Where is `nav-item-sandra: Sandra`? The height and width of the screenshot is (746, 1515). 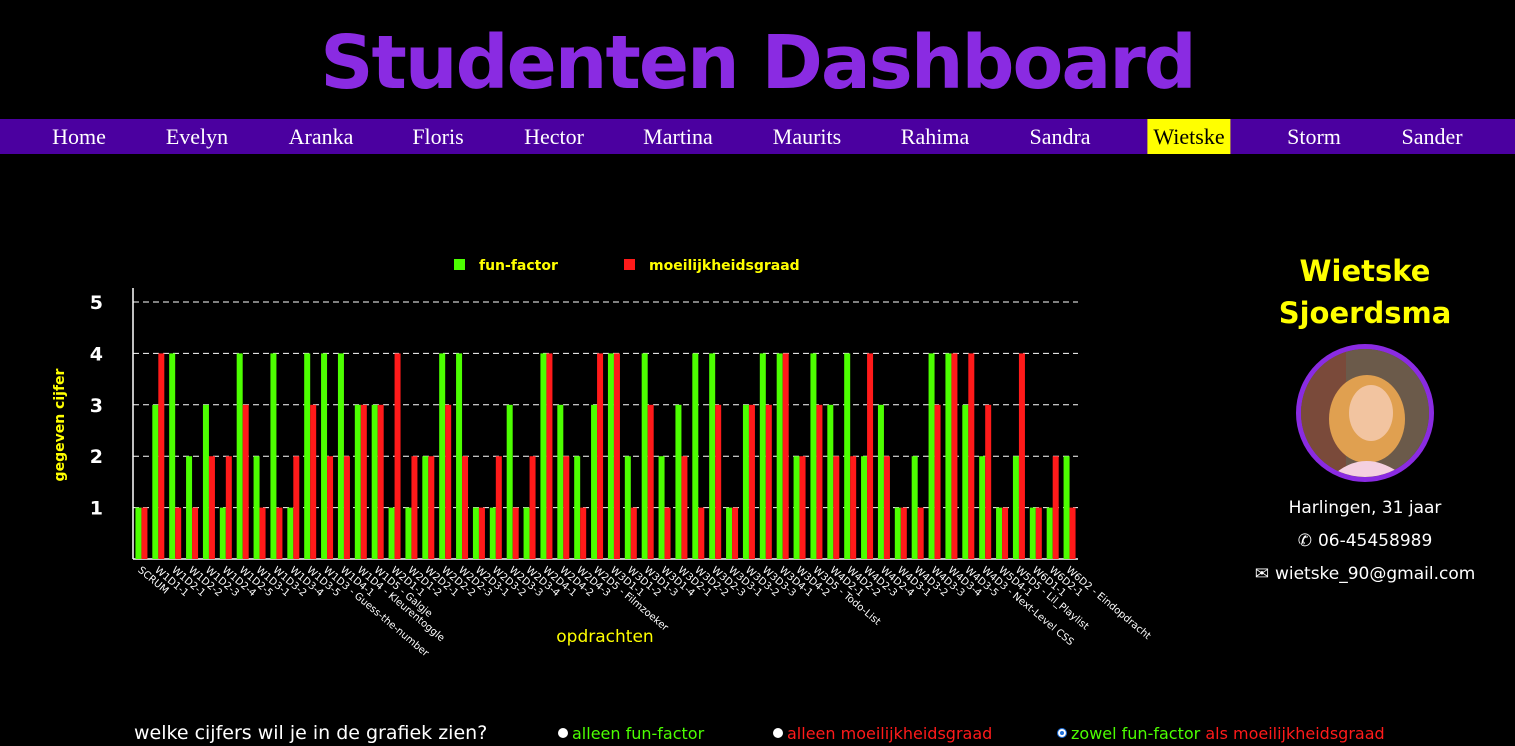
nav-item-sandra: Sandra is located at coordinates (1059, 136).